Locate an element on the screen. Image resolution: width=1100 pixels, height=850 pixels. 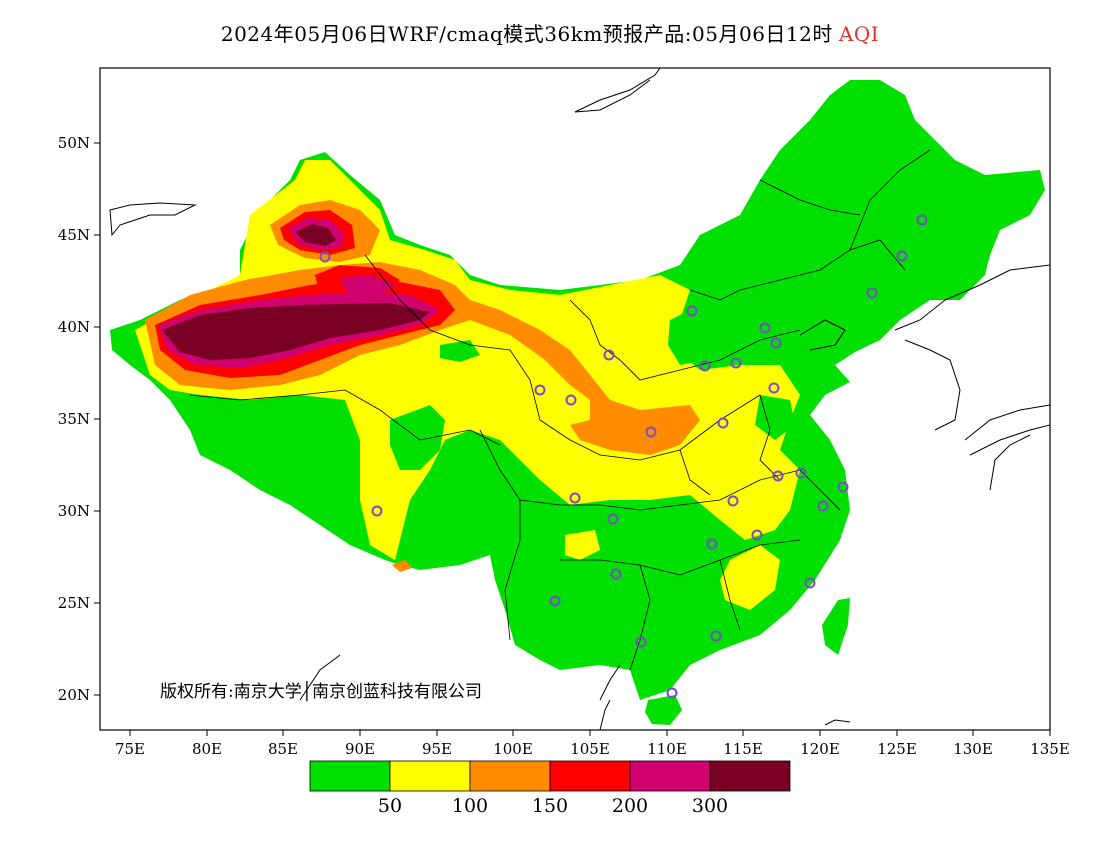
lon-tick-label: 100E is located at coordinates (513, 749).